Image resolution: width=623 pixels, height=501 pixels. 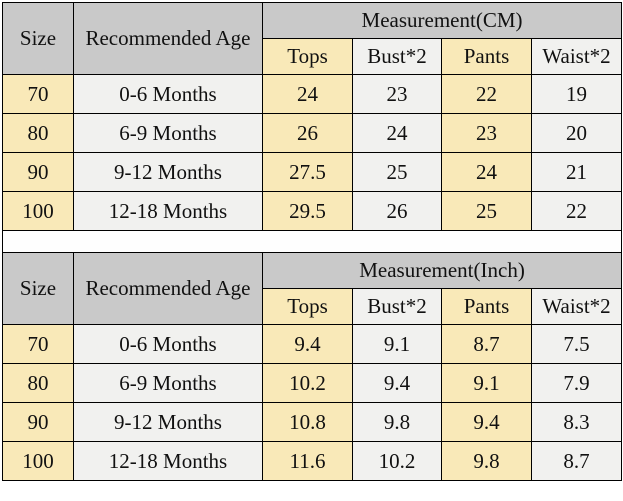 What do you see at coordinates (576, 306) in the screenshot?
I see `inch-waist-header: Waist*2` at bounding box center [576, 306].